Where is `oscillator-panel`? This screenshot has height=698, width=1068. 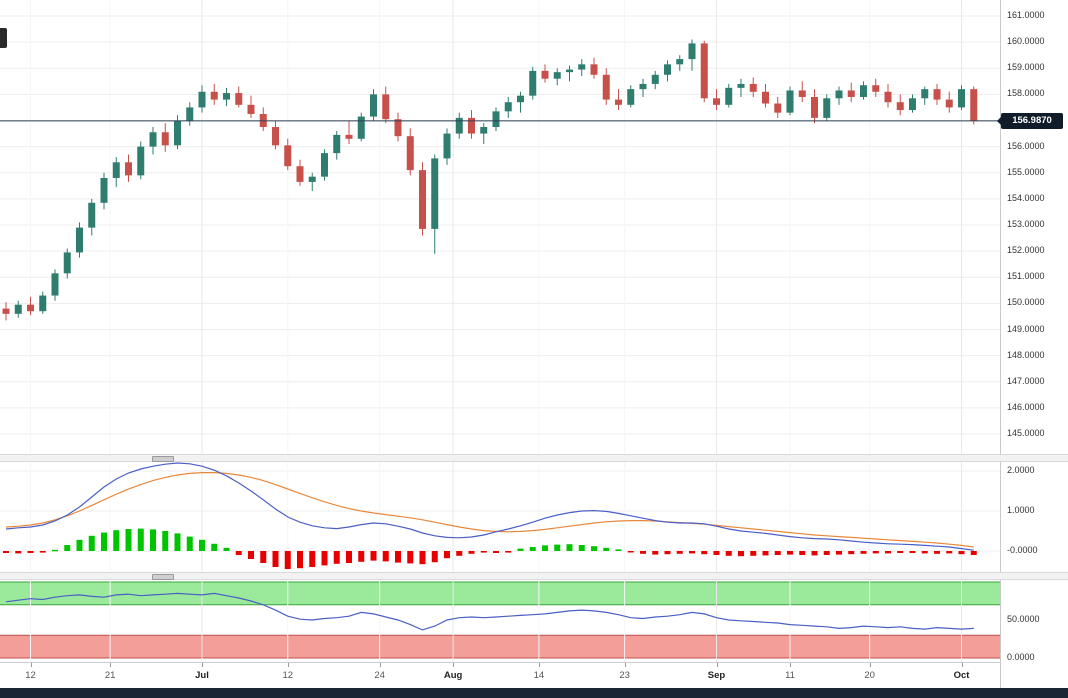 oscillator-panel is located at coordinates (500, 621).